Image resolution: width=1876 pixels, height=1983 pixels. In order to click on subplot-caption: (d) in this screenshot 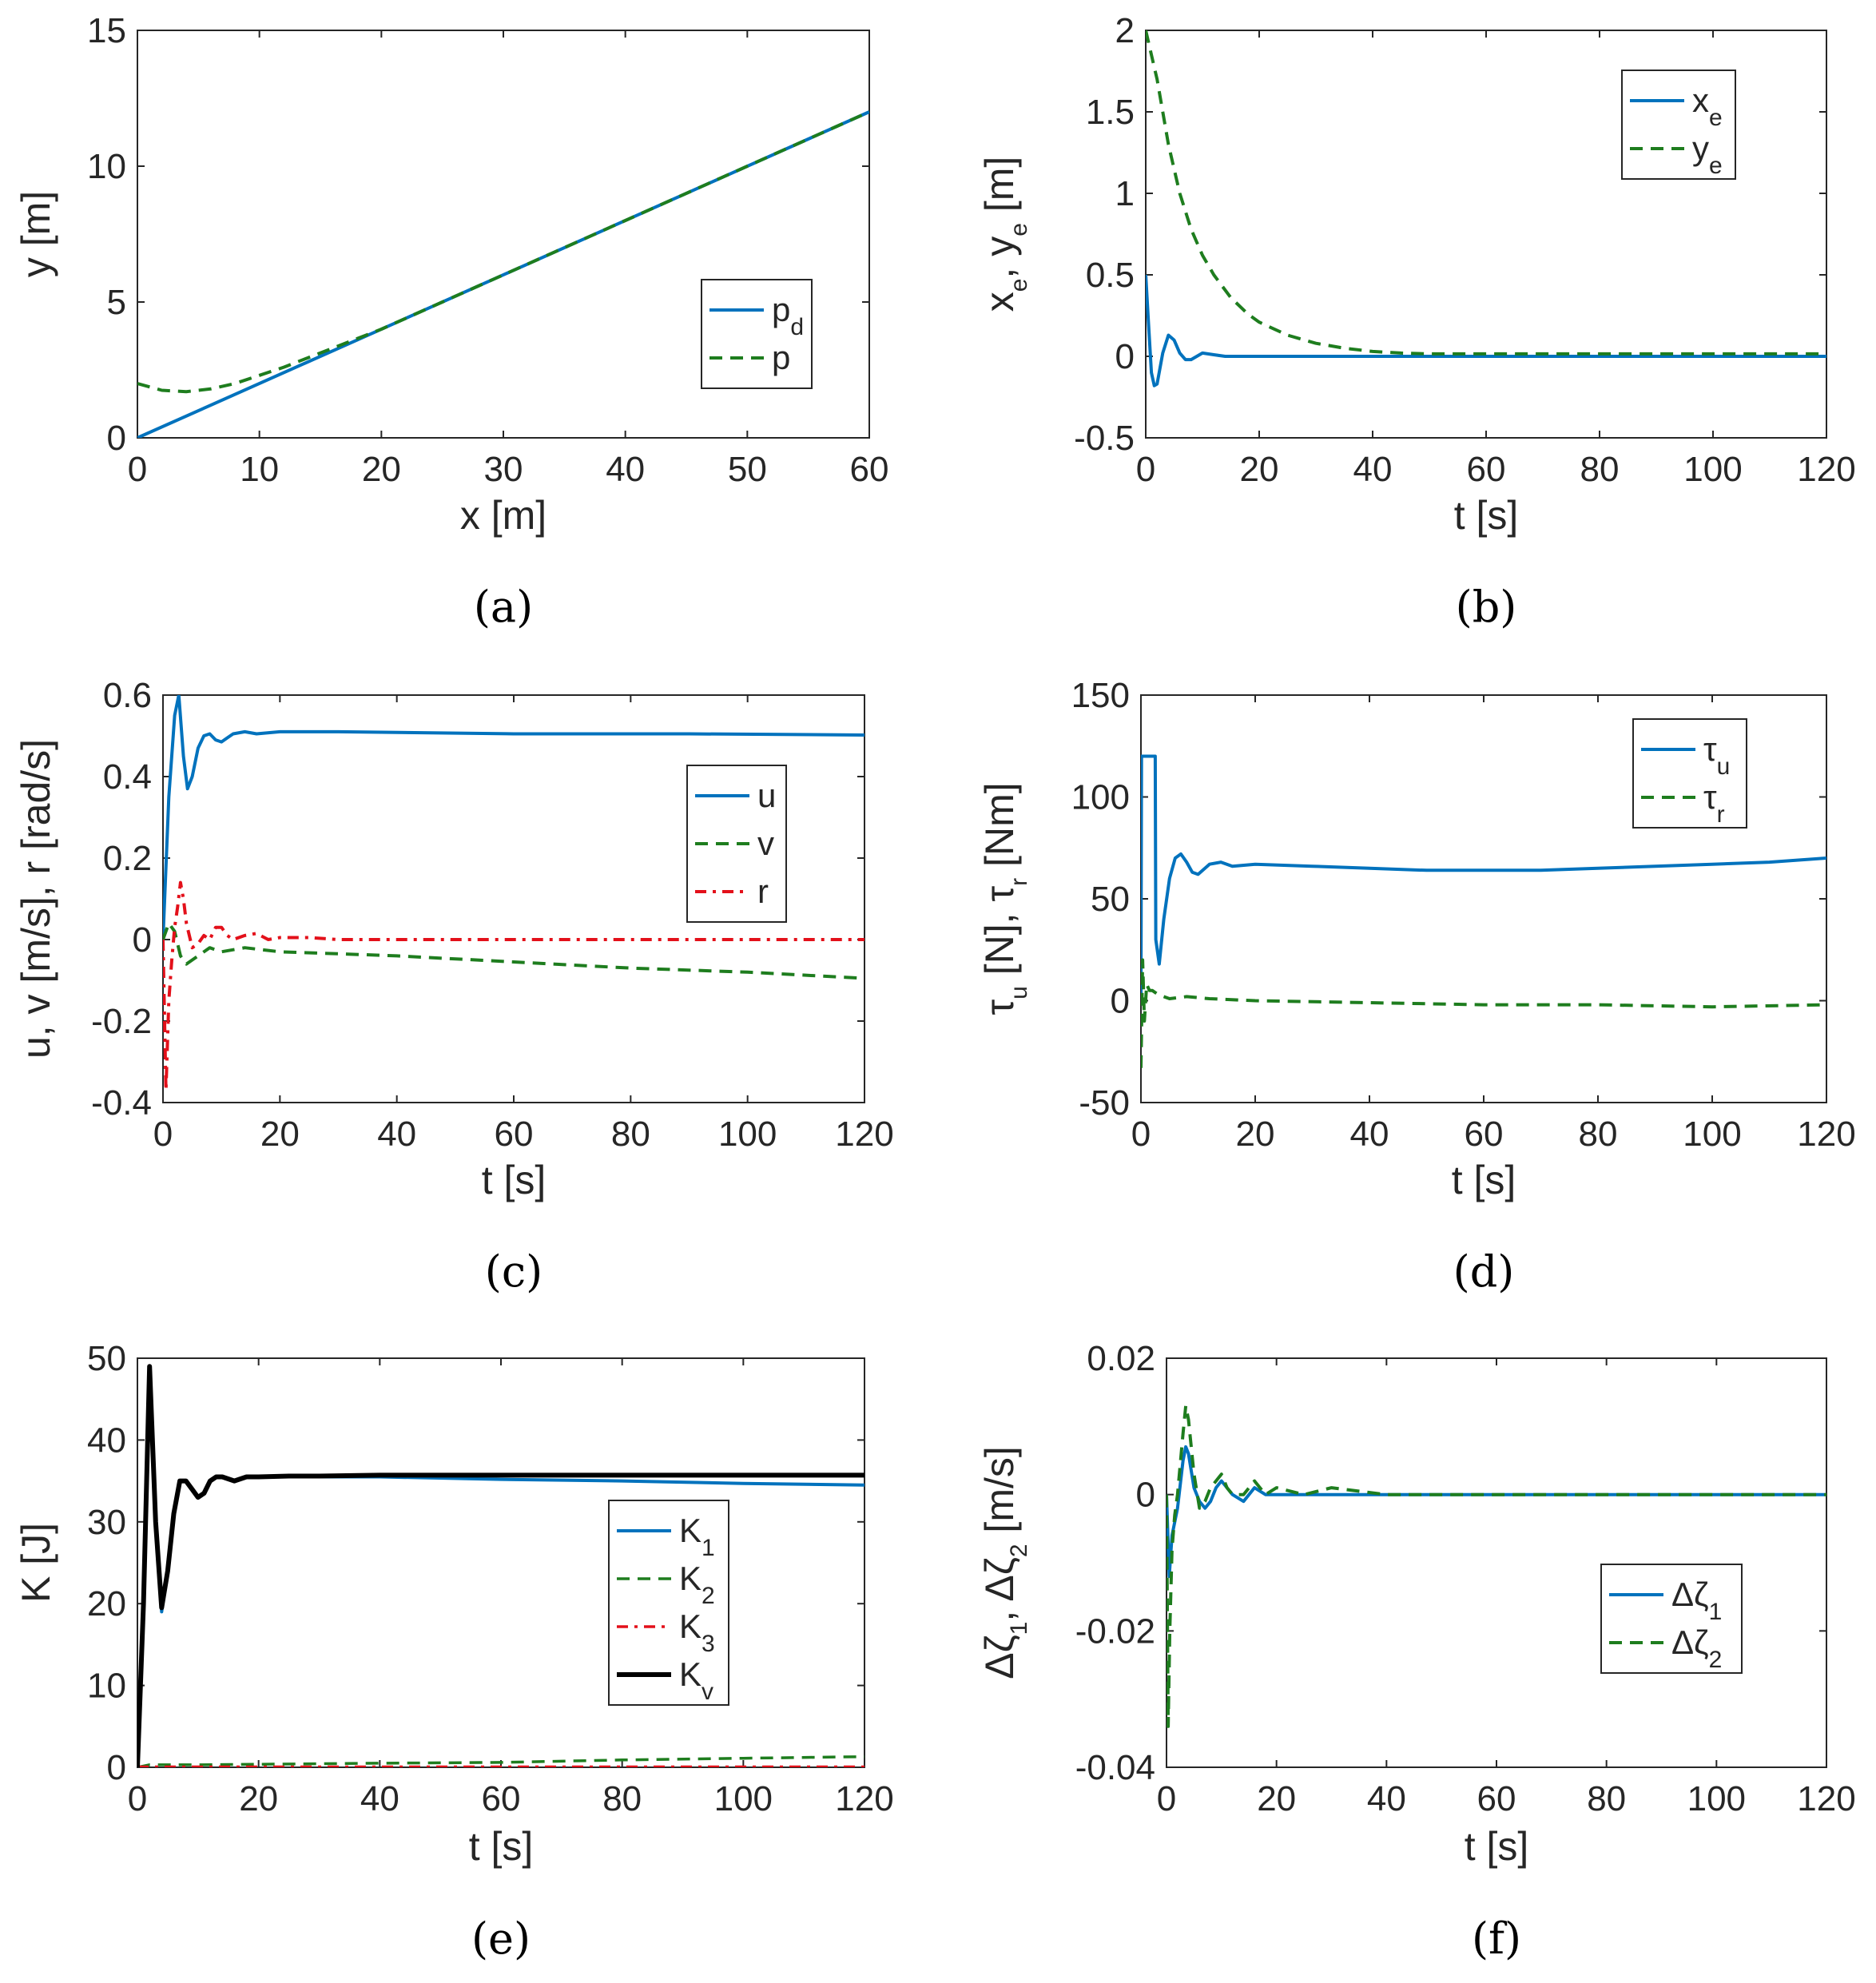, I will do `click(1484, 1271)`.